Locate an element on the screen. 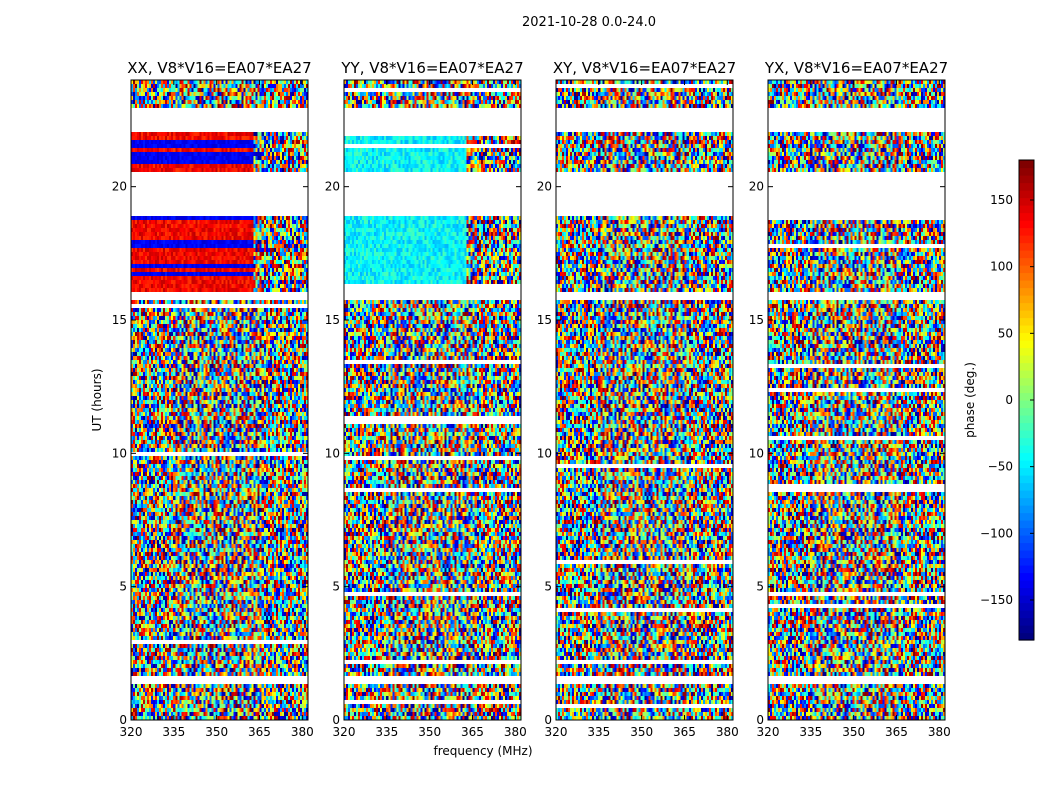 The image size is (1050, 800). colorbar-tick-label: 0 is located at coordinates (1009, 400).